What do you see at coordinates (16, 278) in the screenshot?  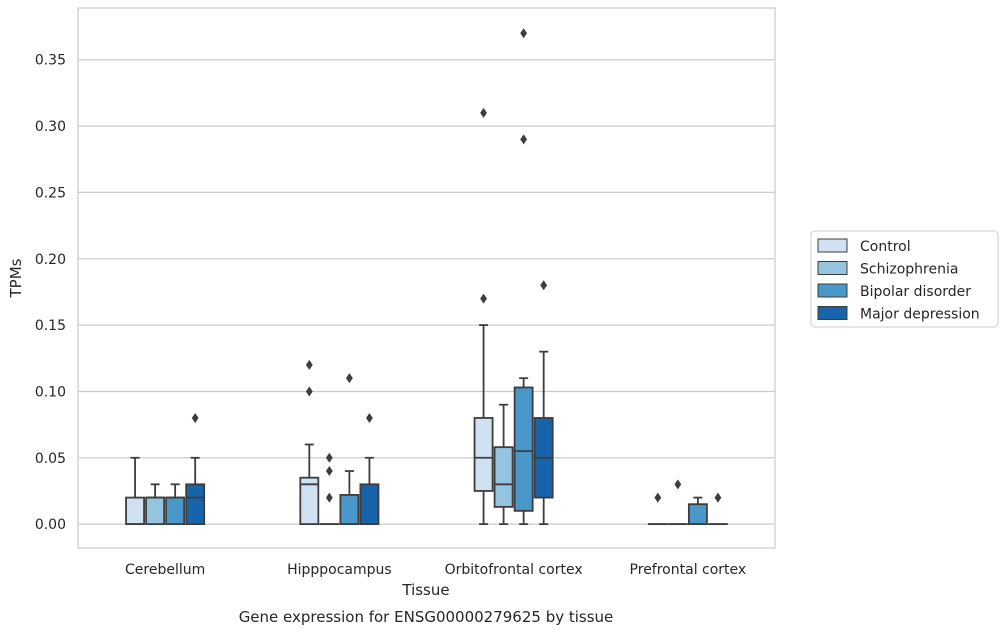 I see `y-axis-label: TPMs` at bounding box center [16, 278].